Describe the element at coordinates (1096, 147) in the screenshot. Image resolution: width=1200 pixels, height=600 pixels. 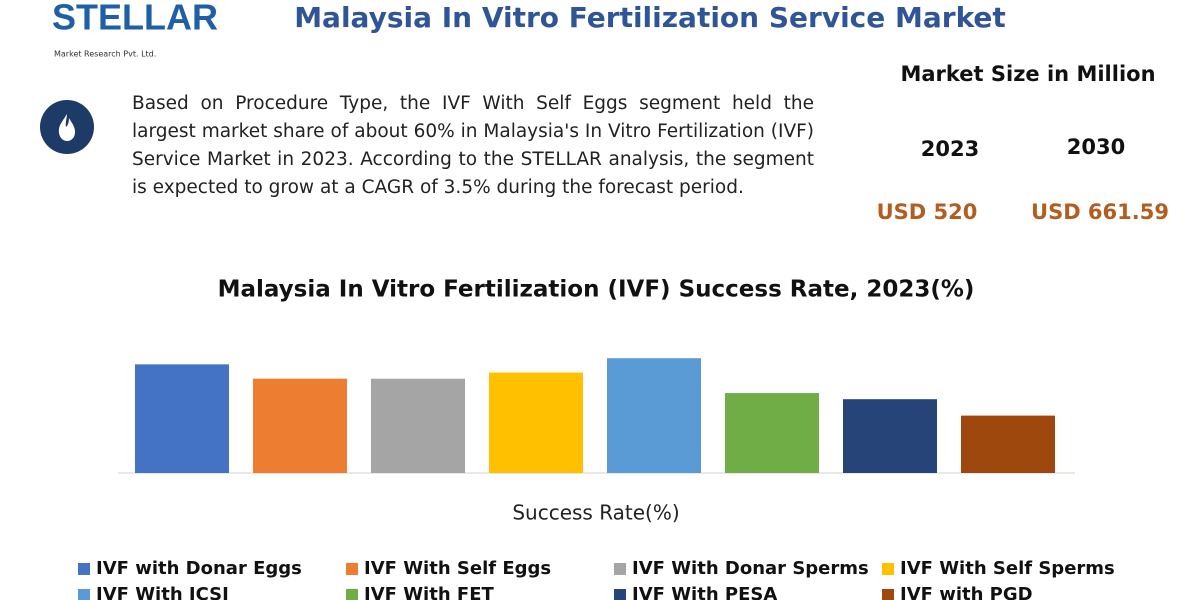
I see `year: 2030` at that location.